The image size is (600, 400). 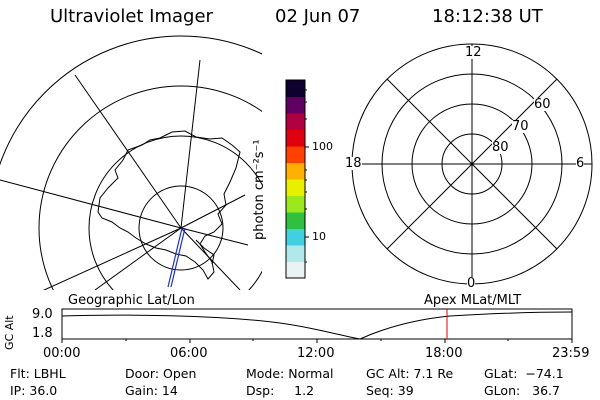 I want to click on mlat-label-70: 70, so click(x=520, y=126).